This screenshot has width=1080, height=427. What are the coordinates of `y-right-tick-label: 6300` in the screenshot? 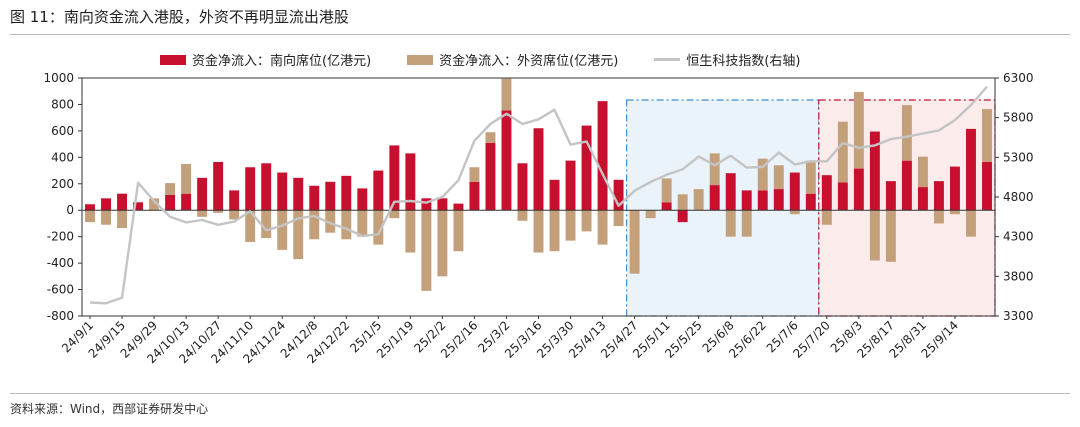 It's located at (1018, 78).